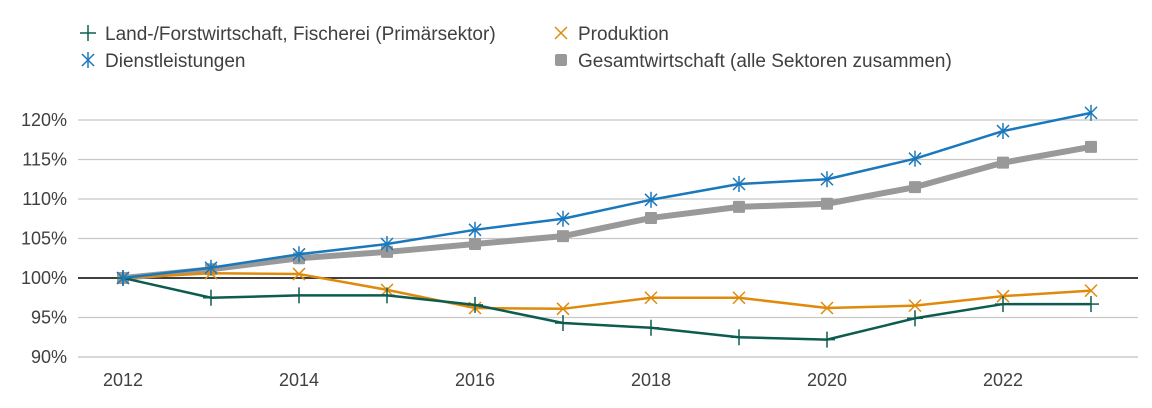 Image resolution: width=1152 pixels, height=408 pixels. What do you see at coordinates (44, 120) in the screenshot?
I see `y-tick-label: 120%` at bounding box center [44, 120].